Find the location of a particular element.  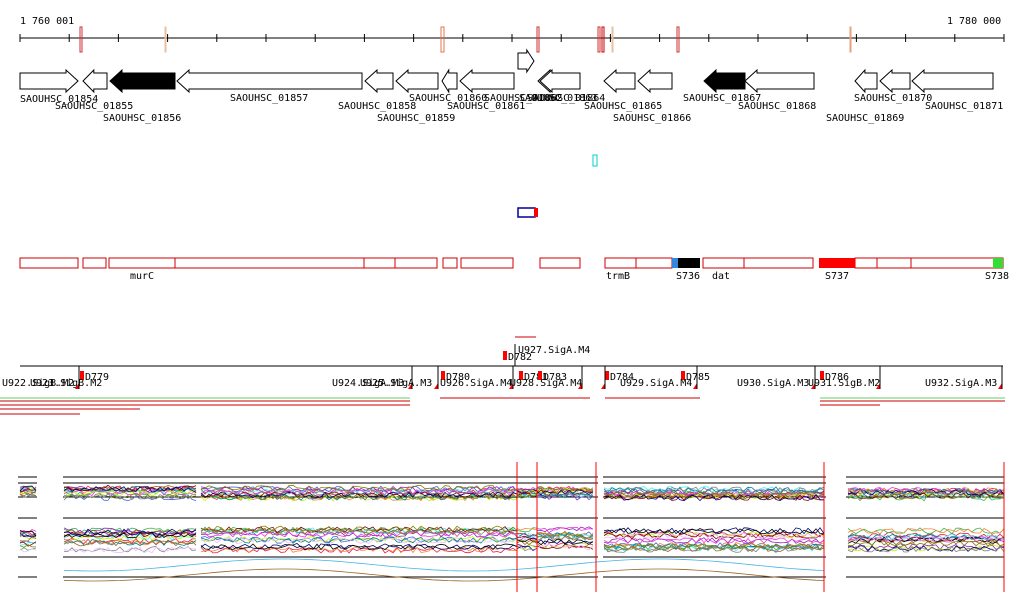

ruler-end-label: 1 780 000 is located at coordinates (974, 21).